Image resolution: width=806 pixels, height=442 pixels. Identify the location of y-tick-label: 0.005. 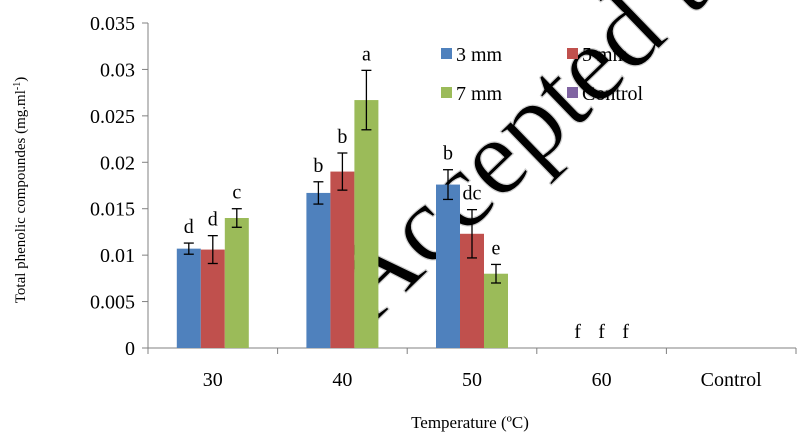
(112, 303).